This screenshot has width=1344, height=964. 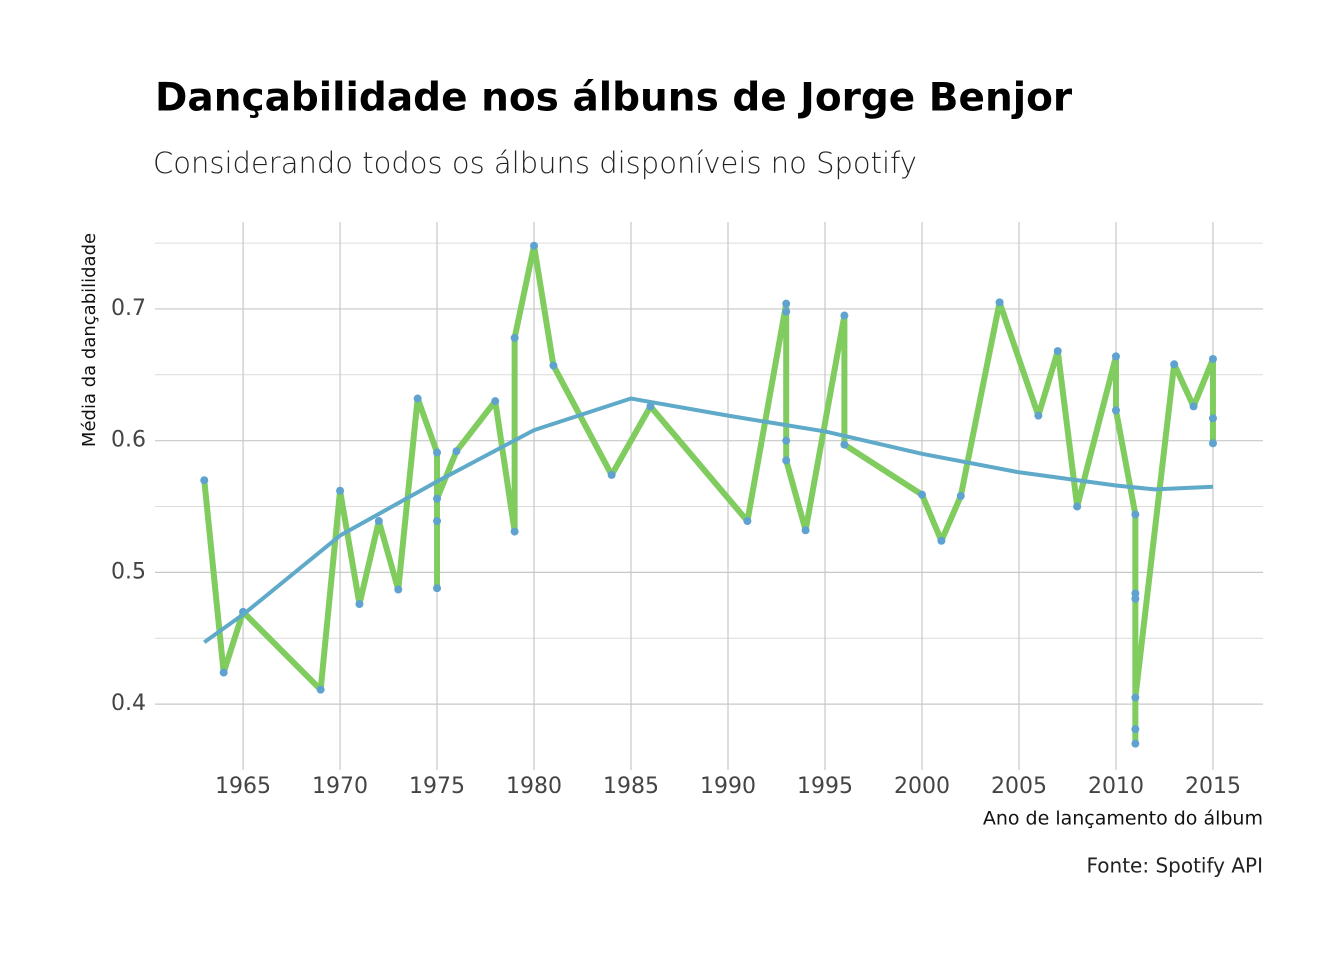 I want to click on x-tick-label: 1970, so click(x=340, y=786).